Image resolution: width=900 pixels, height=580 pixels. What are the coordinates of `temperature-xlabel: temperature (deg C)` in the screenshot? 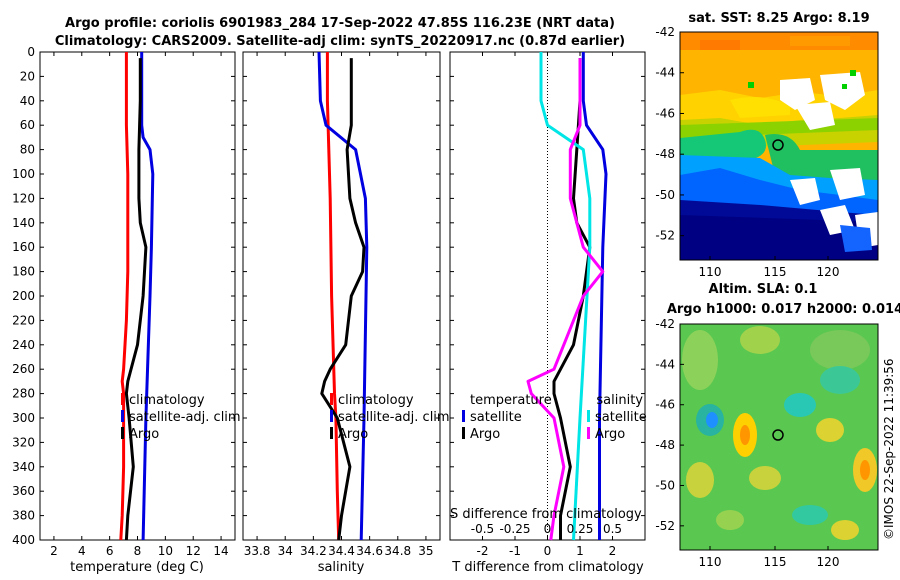 It's located at (137, 567).